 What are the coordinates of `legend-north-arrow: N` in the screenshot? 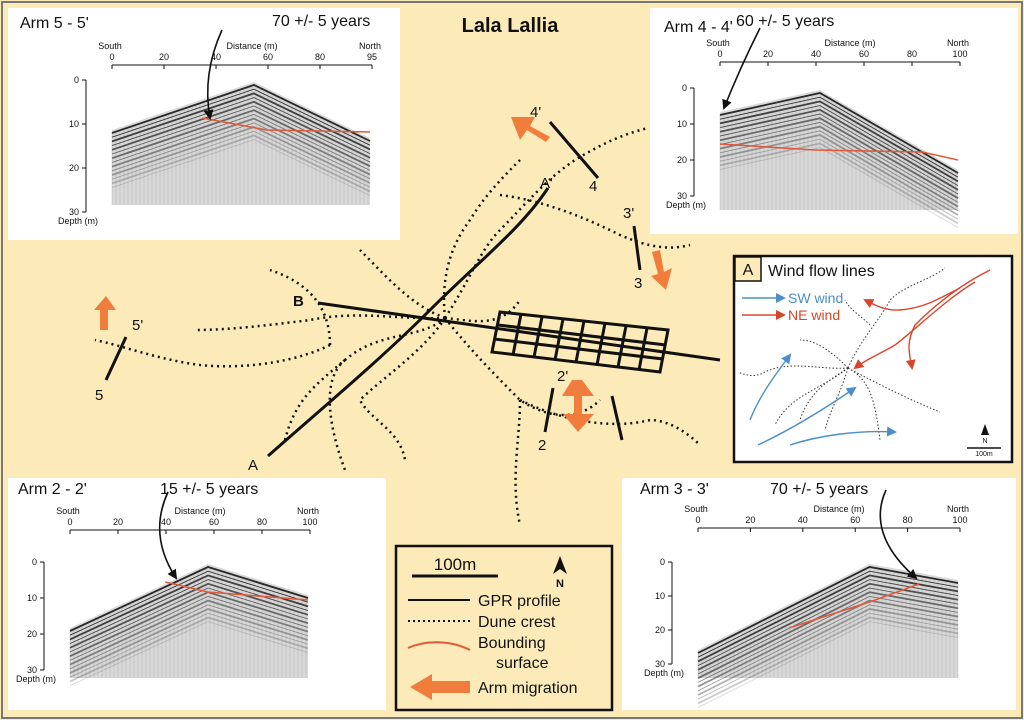 It's located at (560, 573).